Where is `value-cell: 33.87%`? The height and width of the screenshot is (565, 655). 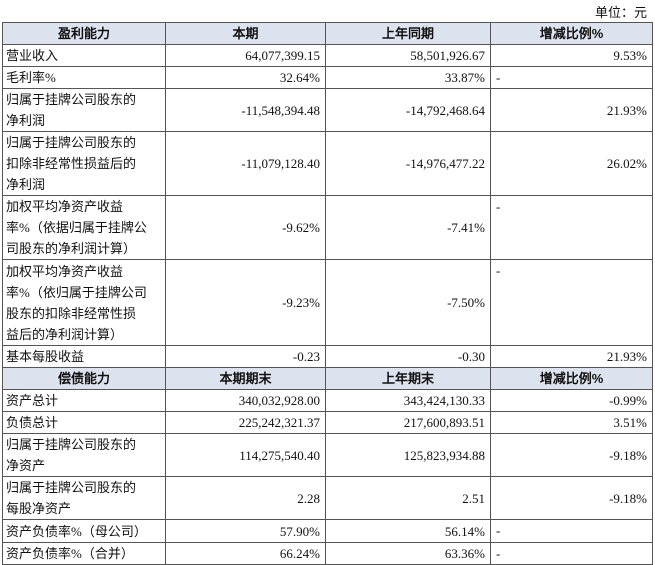
value-cell: 33.87% is located at coordinates (408, 77).